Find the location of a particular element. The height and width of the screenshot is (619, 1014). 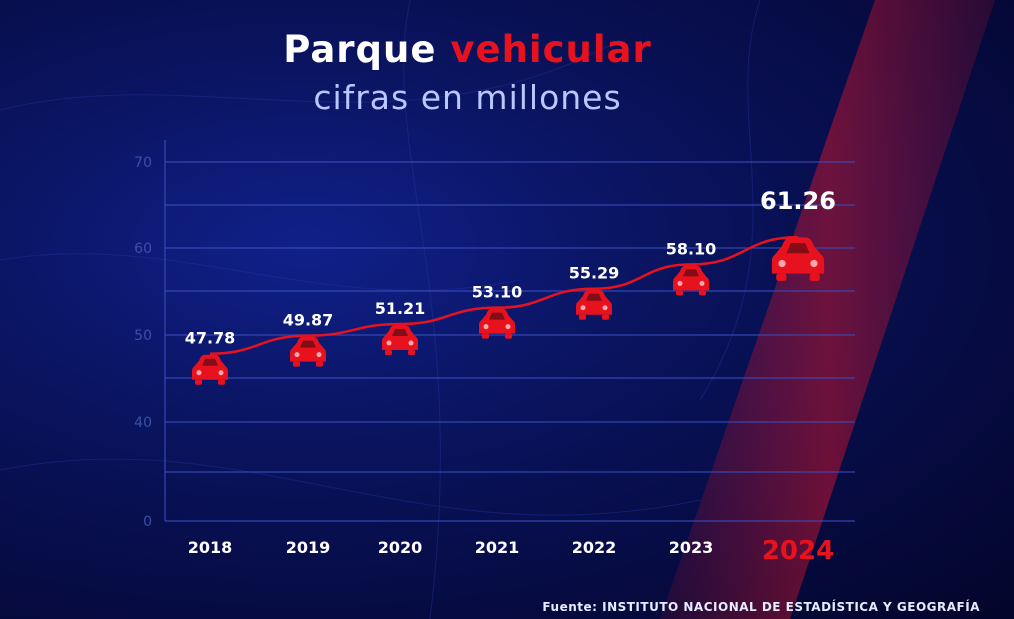

x-tick-label: 2024 is located at coordinates (798, 551).